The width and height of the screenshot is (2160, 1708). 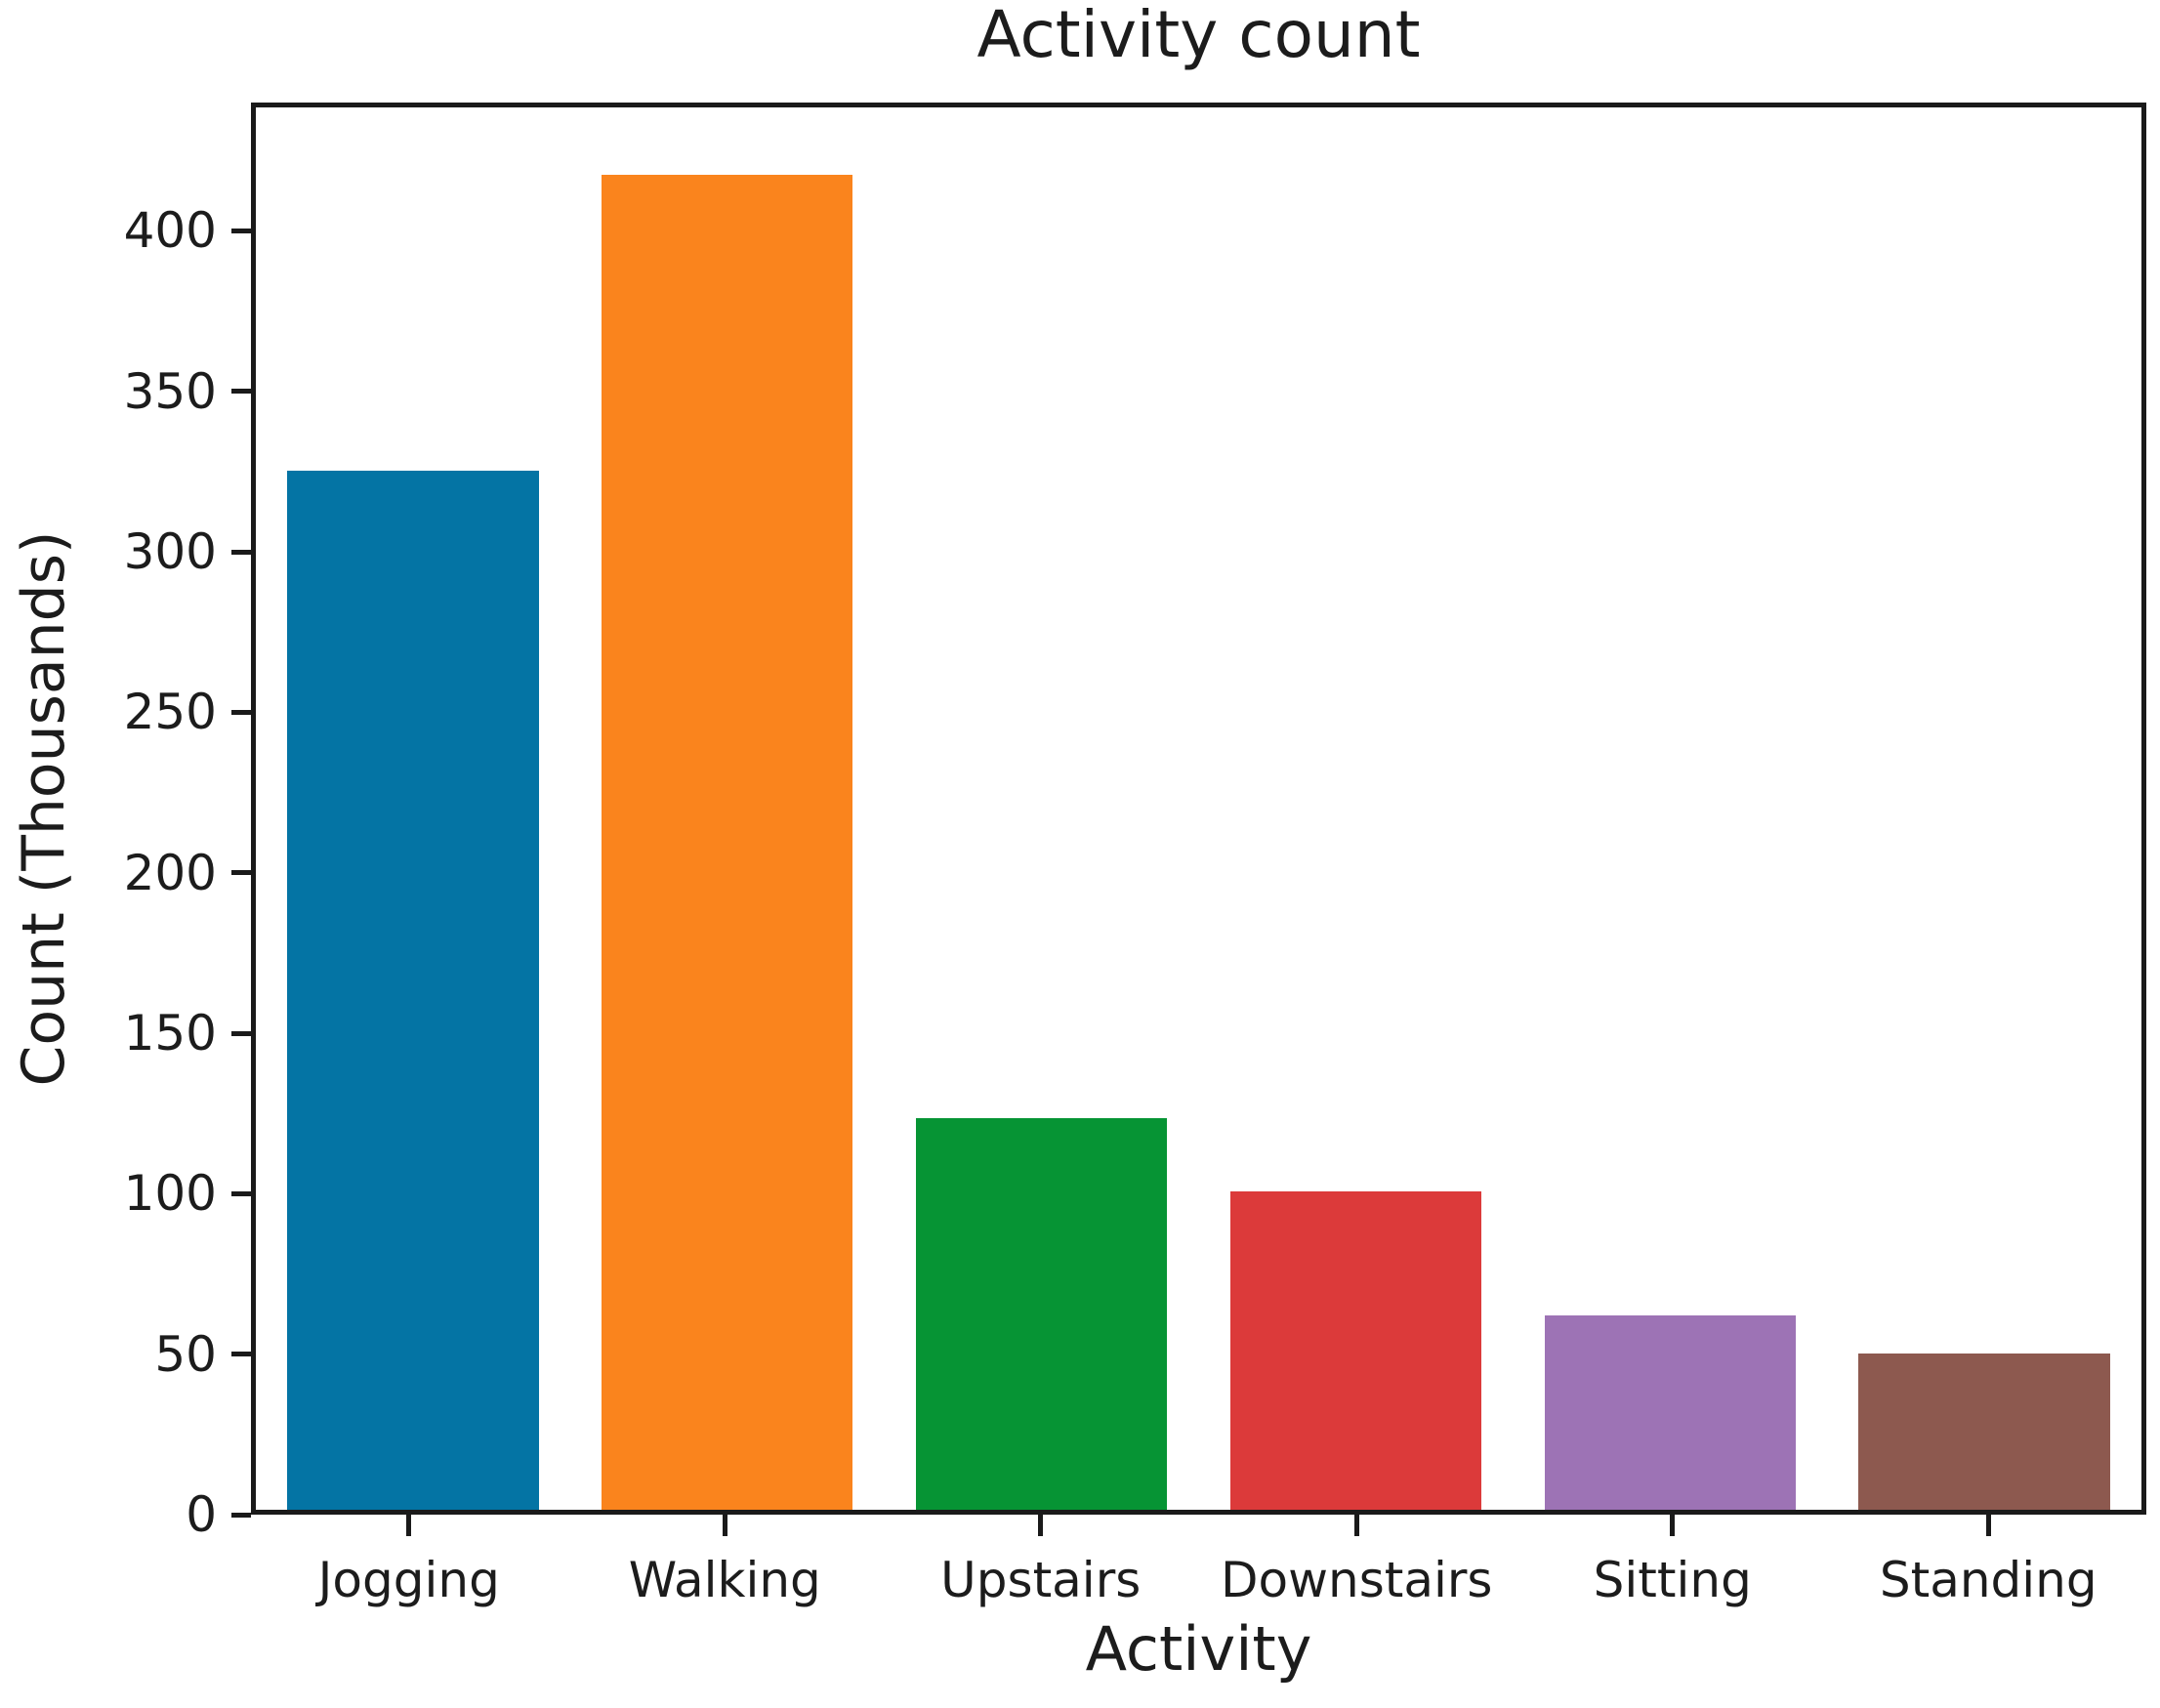 What do you see at coordinates (409, 1580) in the screenshot?
I see `x-tick-label-jogging: Jogging` at bounding box center [409, 1580].